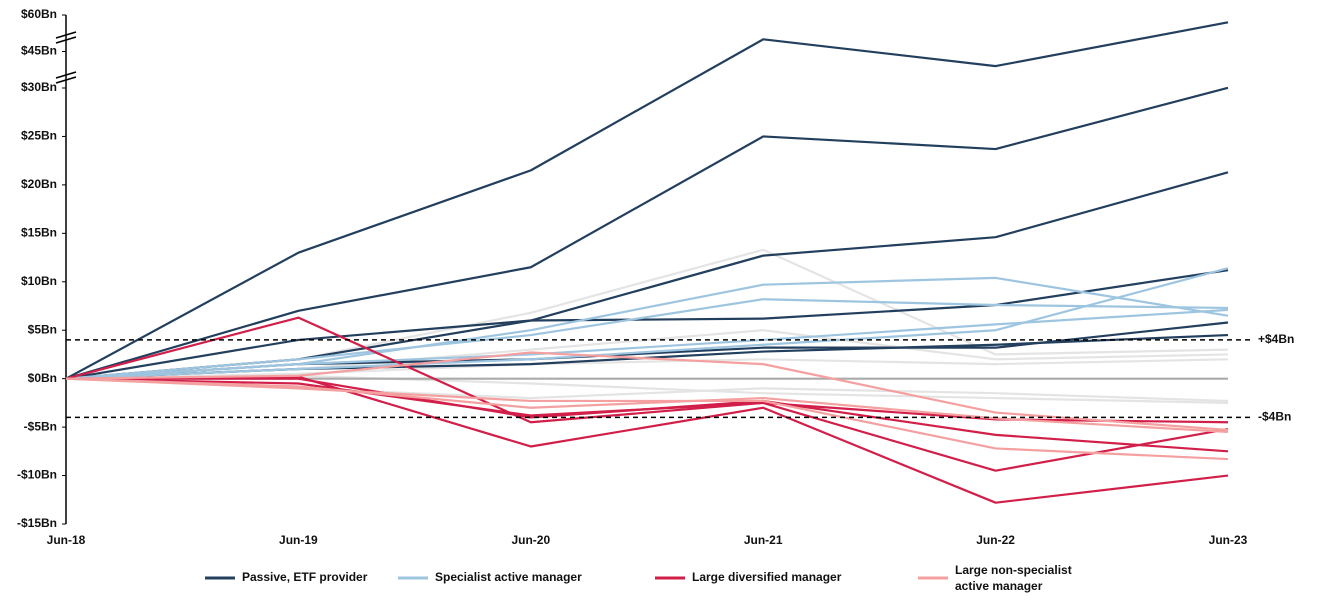  Describe the element at coordinates (42, 329) in the screenshot. I see `y-tick-label: $5Bn` at that location.